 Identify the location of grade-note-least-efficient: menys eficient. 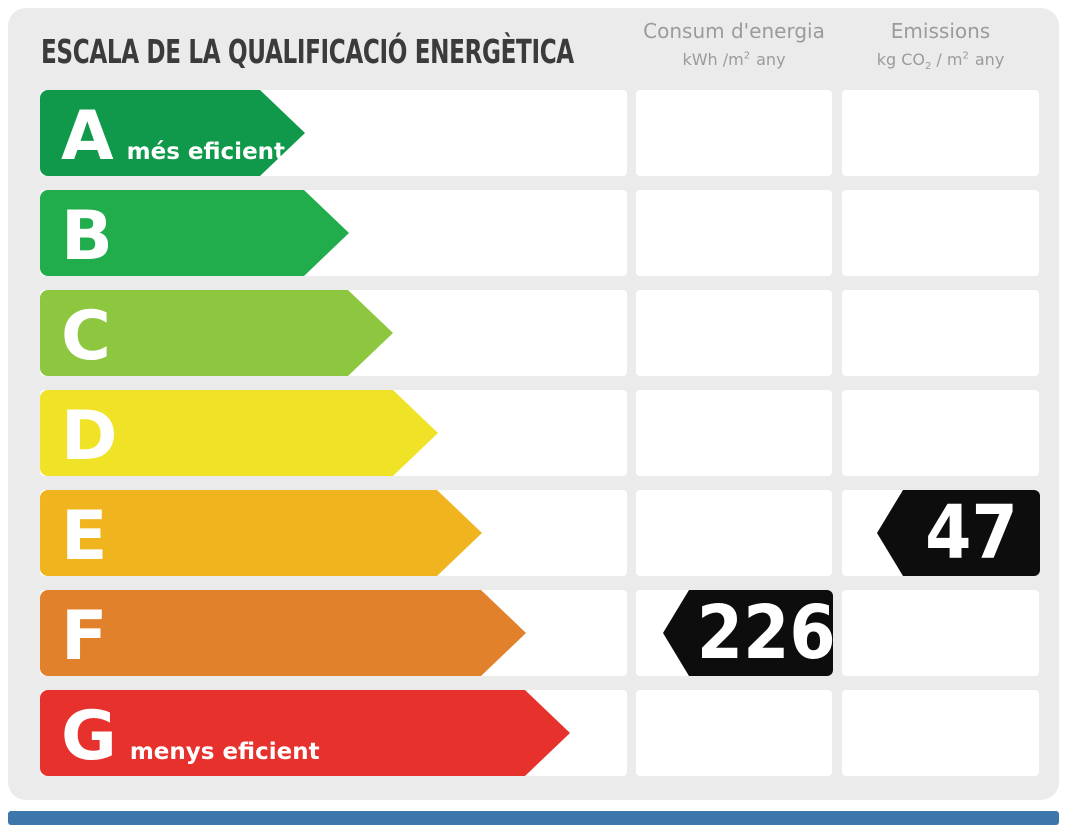
(224, 752).